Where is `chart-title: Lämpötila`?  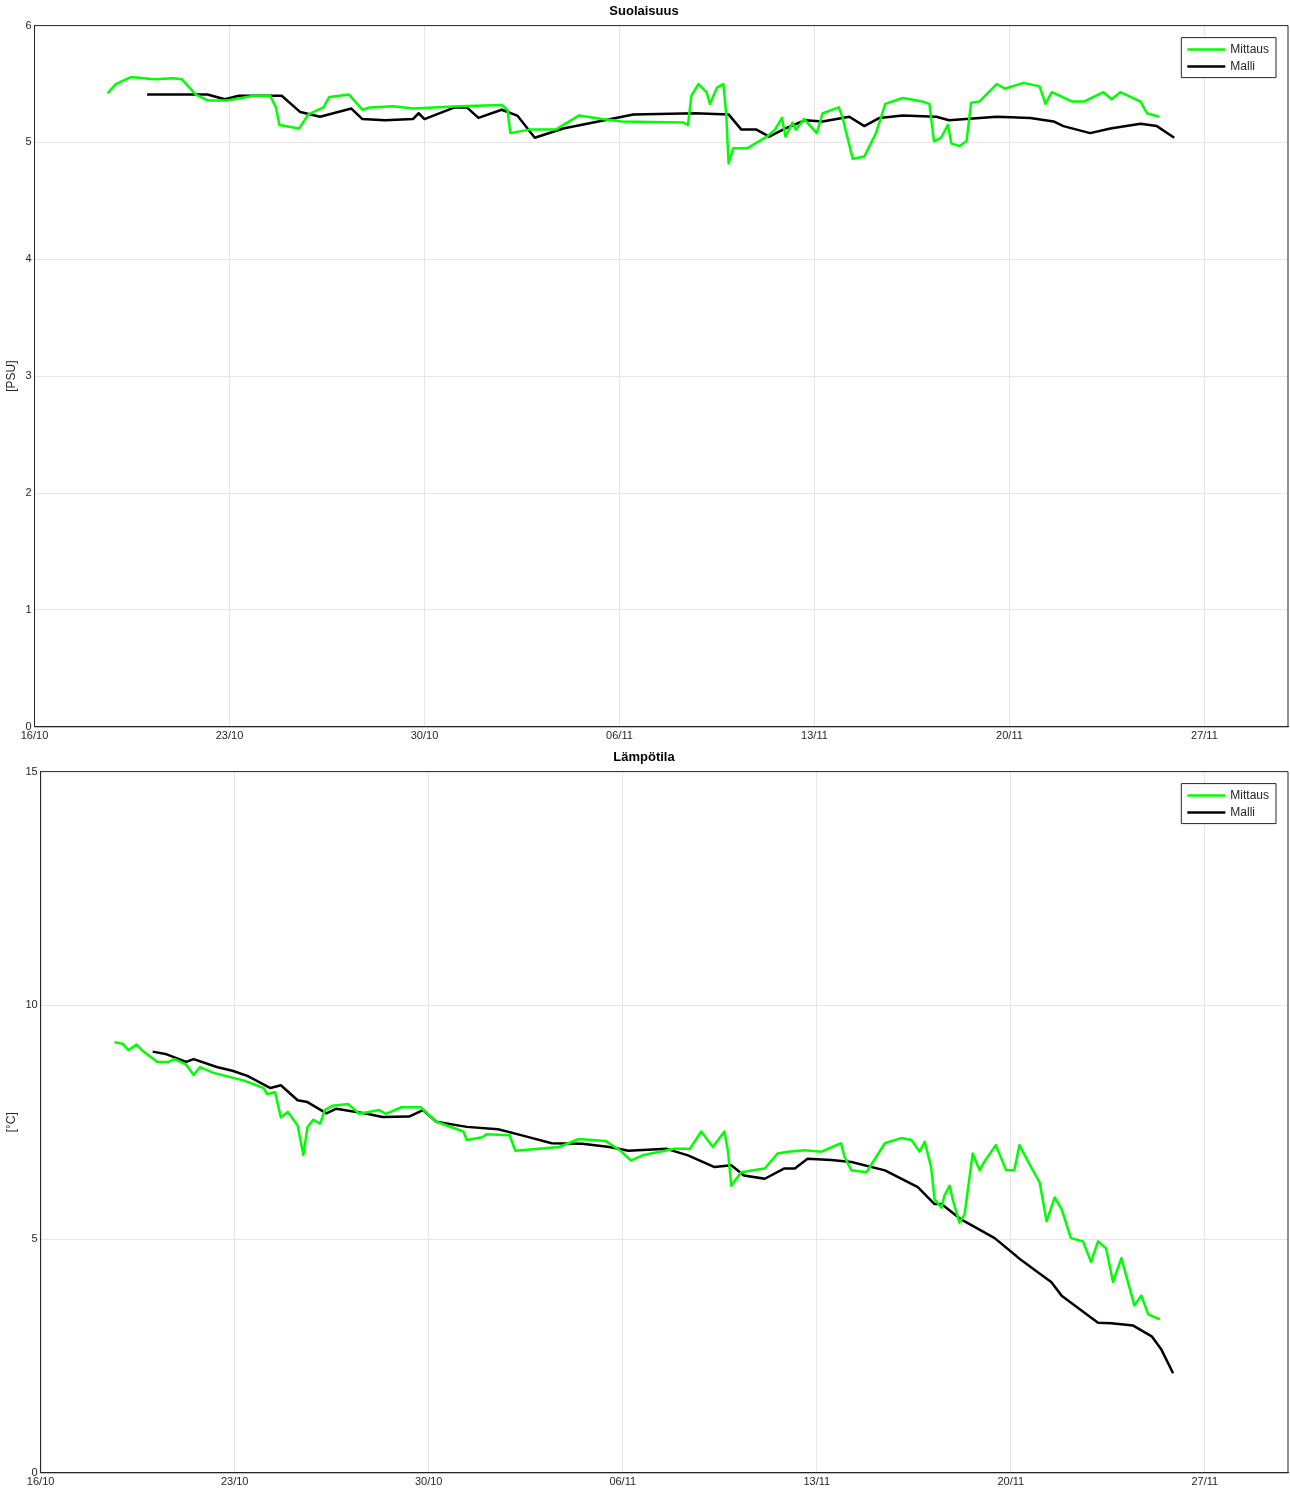 chart-title: Lämpötila is located at coordinates (644, 757).